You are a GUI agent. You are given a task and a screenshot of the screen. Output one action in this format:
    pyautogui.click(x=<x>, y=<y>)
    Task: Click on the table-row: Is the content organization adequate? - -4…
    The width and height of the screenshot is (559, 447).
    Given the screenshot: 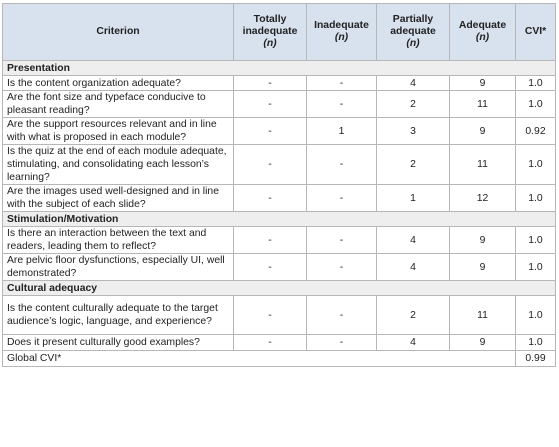 What is the action you would take?
    pyautogui.click(x=279, y=83)
    